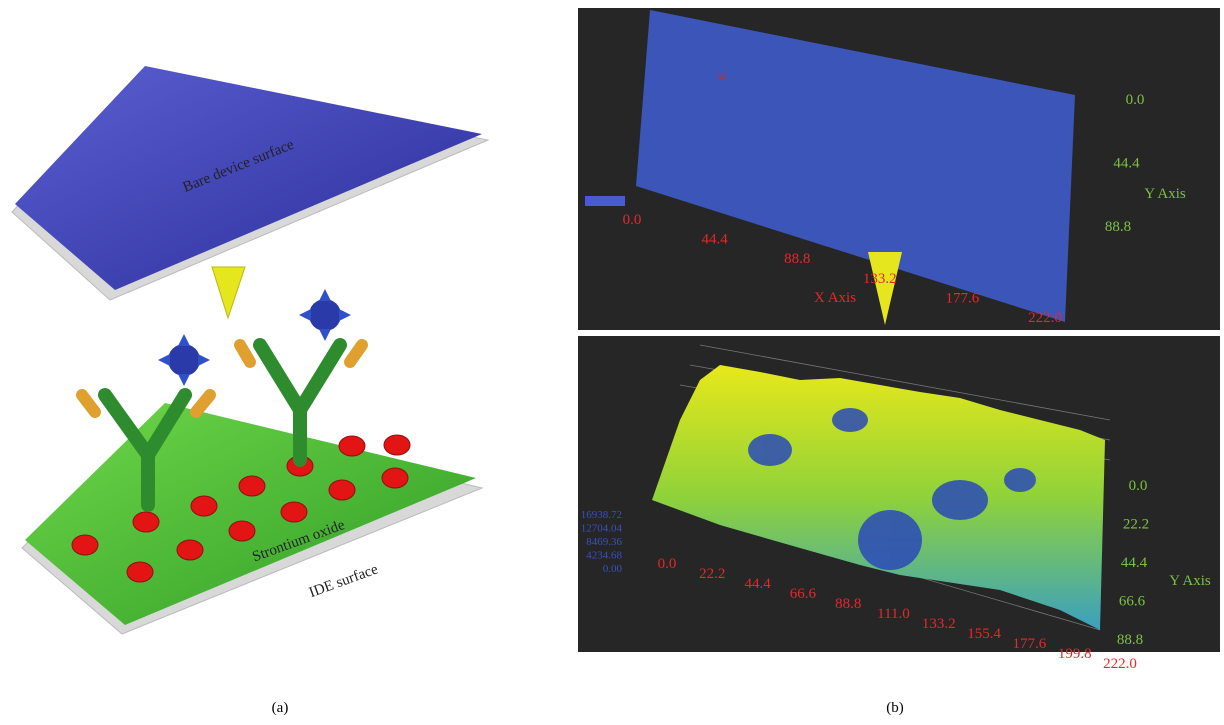 Image resolution: width=1224 pixels, height=725 pixels. What do you see at coordinates (1075, 654) in the screenshot?
I see `tick-label: 199.8` at bounding box center [1075, 654].